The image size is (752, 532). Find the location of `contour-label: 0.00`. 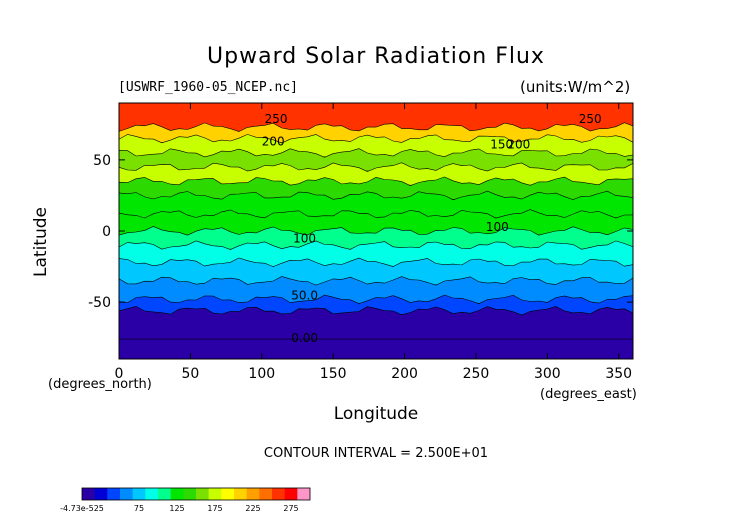

contour-label: 0.00 is located at coordinates (304, 338).